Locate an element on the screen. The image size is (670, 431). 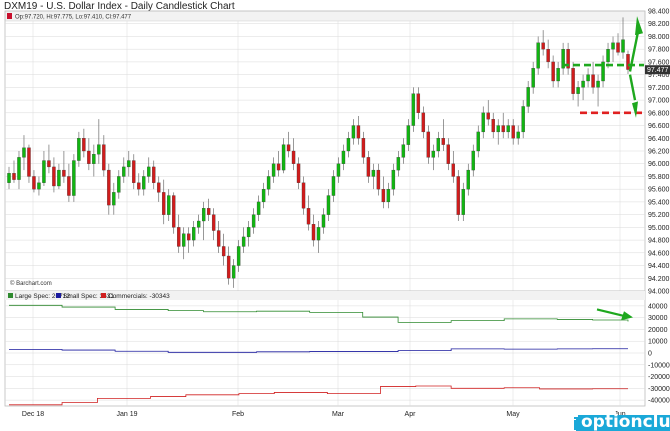
x-tick-label: Mar is located at coordinates (338, 414).